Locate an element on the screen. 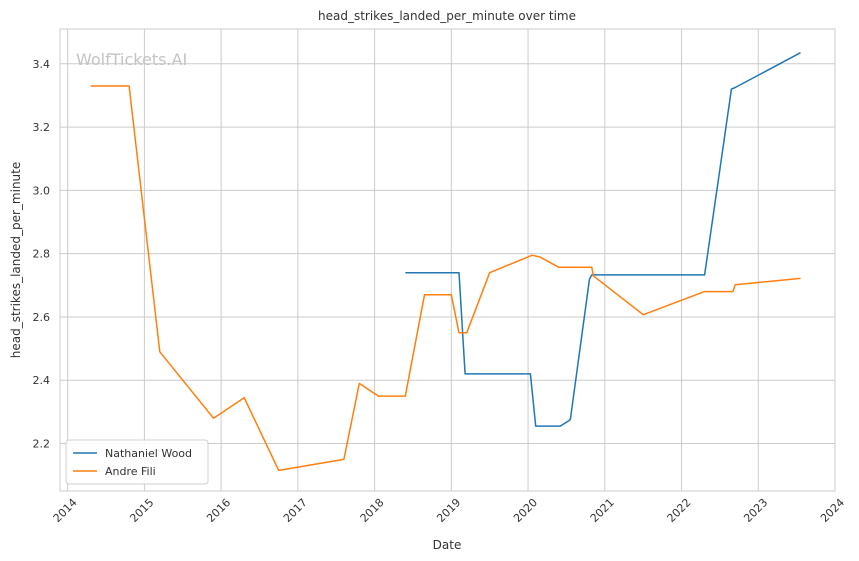 The height and width of the screenshot is (561, 859). y-tick-label: 2.2 is located at coordinates (42, 444).